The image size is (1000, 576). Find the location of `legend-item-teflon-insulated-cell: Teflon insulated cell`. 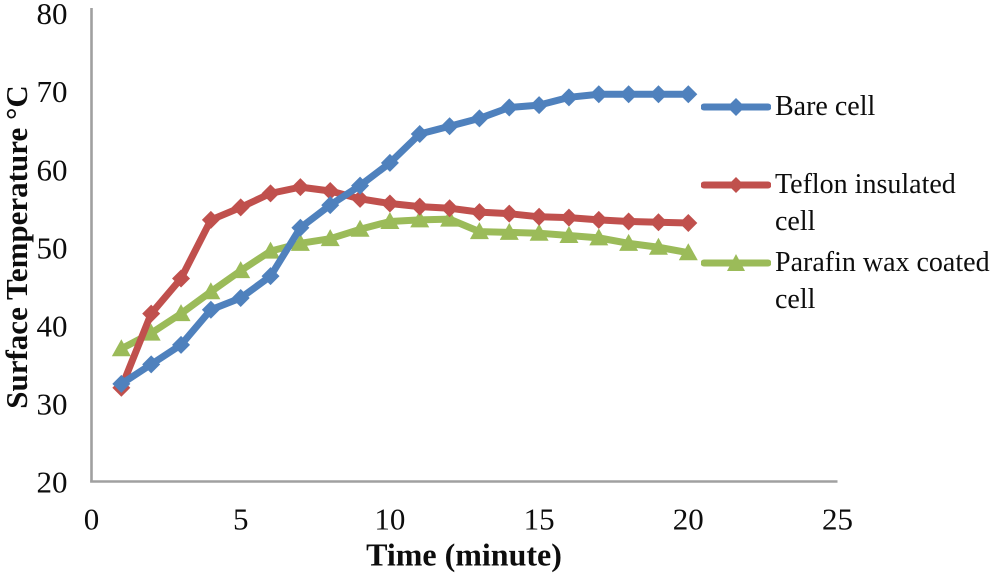

legend-item-teflon-insulated-cell: Teflon insulated cell is located at coordinates (850, 203).